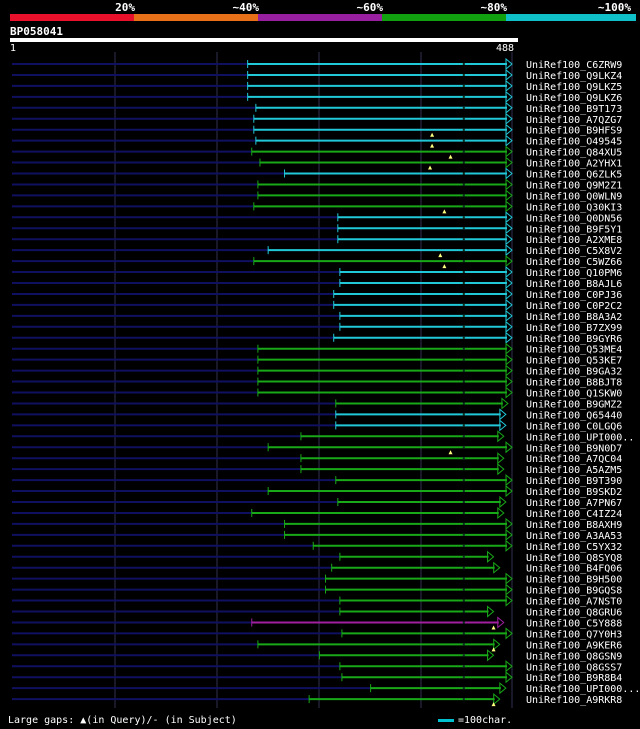 This screenshot has width=640, height=729. What do you see at coordinates (41, 720) in the screenshot?
I see `large-gaps-label: Large gaps:` at bounding box center [41, 720].